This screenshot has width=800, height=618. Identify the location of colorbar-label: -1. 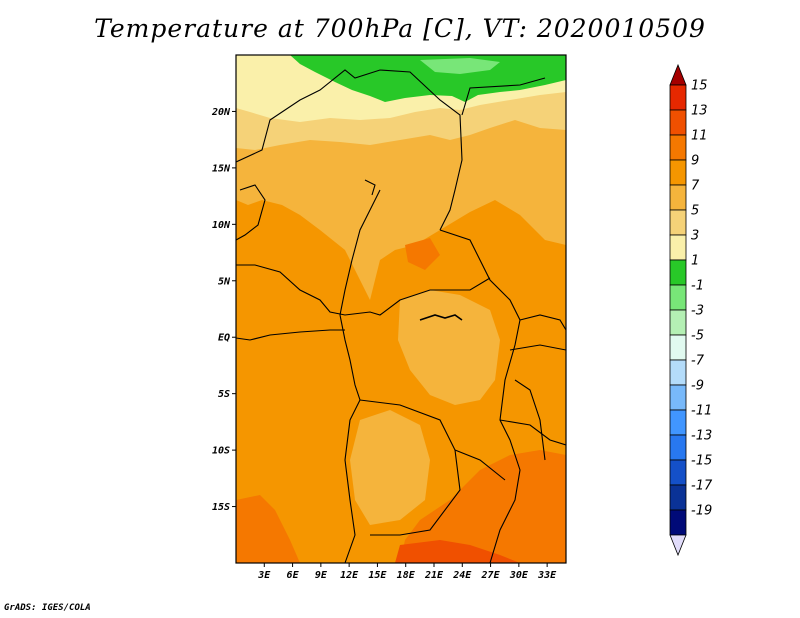
(697, 286).